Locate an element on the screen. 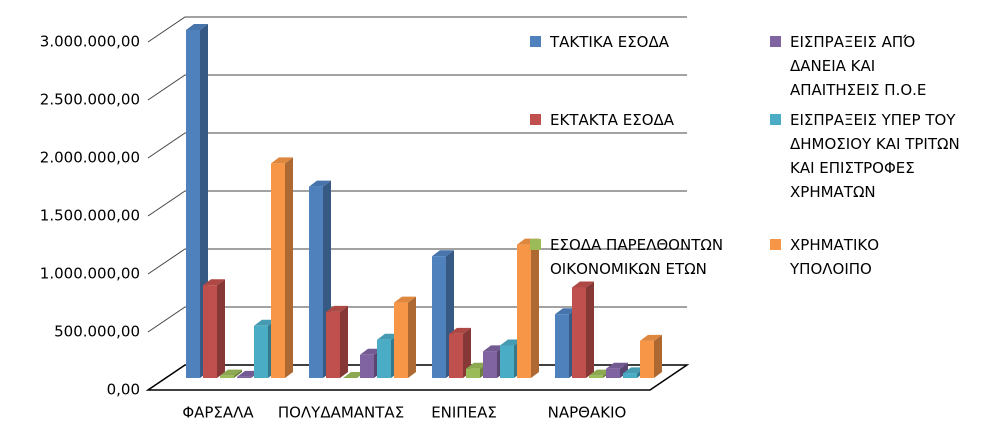 This screenshot has height=425, width=990. y-tick-label: 500.000,00 is located at coordinates (97, 332).